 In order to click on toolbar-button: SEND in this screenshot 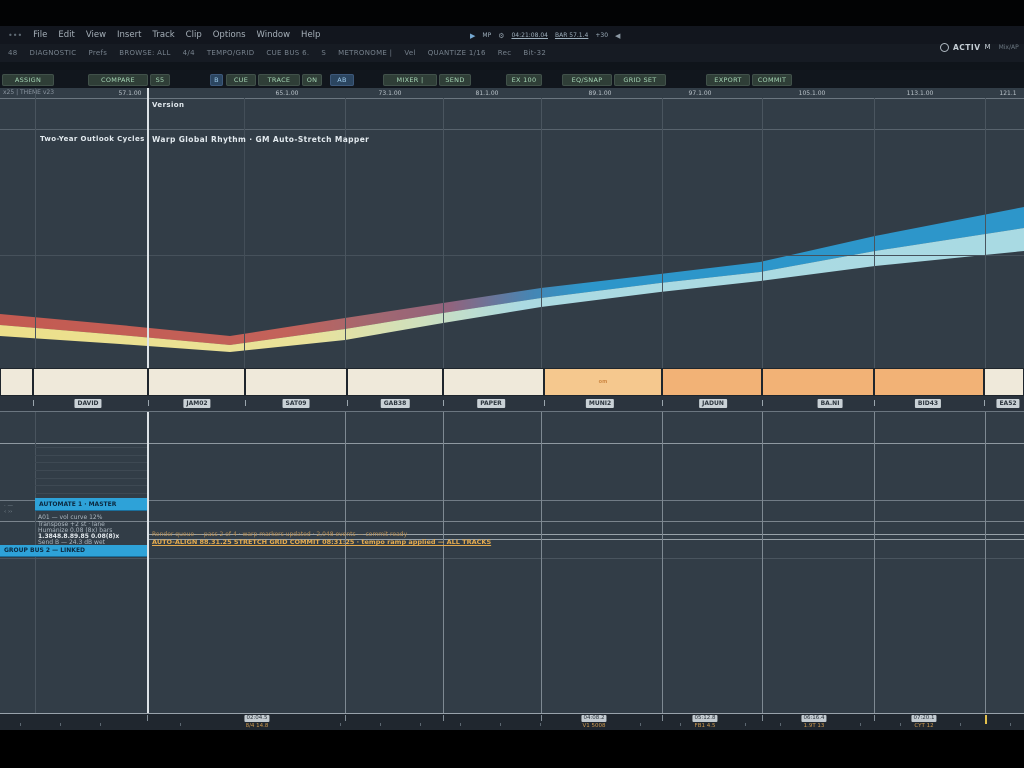, I will do `click(455, 80)`.